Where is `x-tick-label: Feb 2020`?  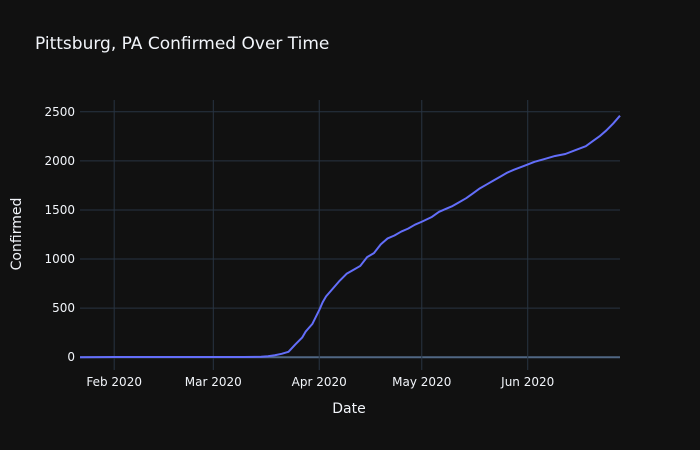
x-tick-label: Feb 2020 is located at coordinates (114, 382).